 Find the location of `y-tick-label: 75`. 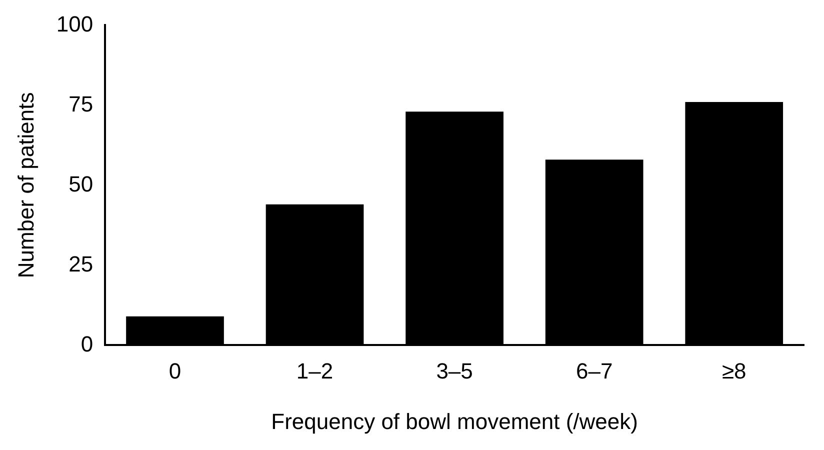

y-tick-label: 75 is located at coordinates (81, 103).